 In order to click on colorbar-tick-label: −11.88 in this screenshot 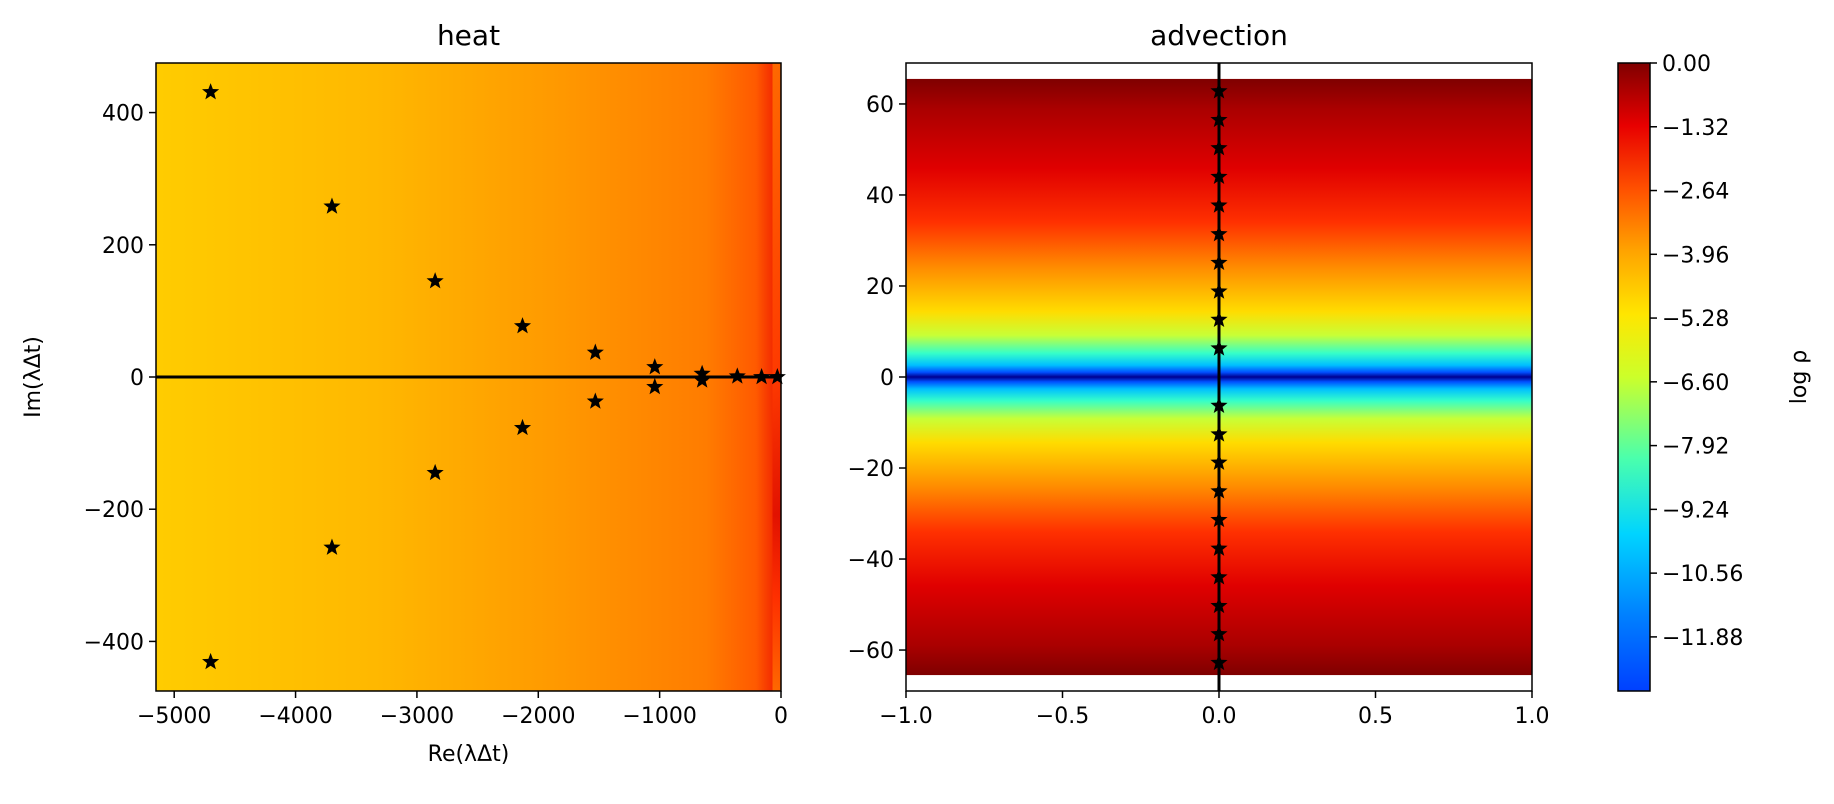, I will do `click(1702, 638)`.